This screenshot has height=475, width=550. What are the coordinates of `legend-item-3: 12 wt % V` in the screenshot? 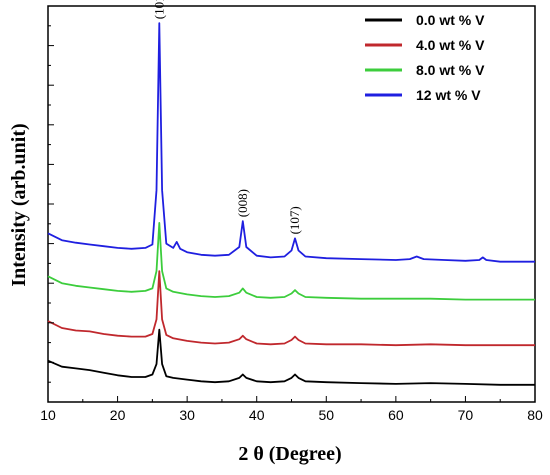 It's located at (423, 95).